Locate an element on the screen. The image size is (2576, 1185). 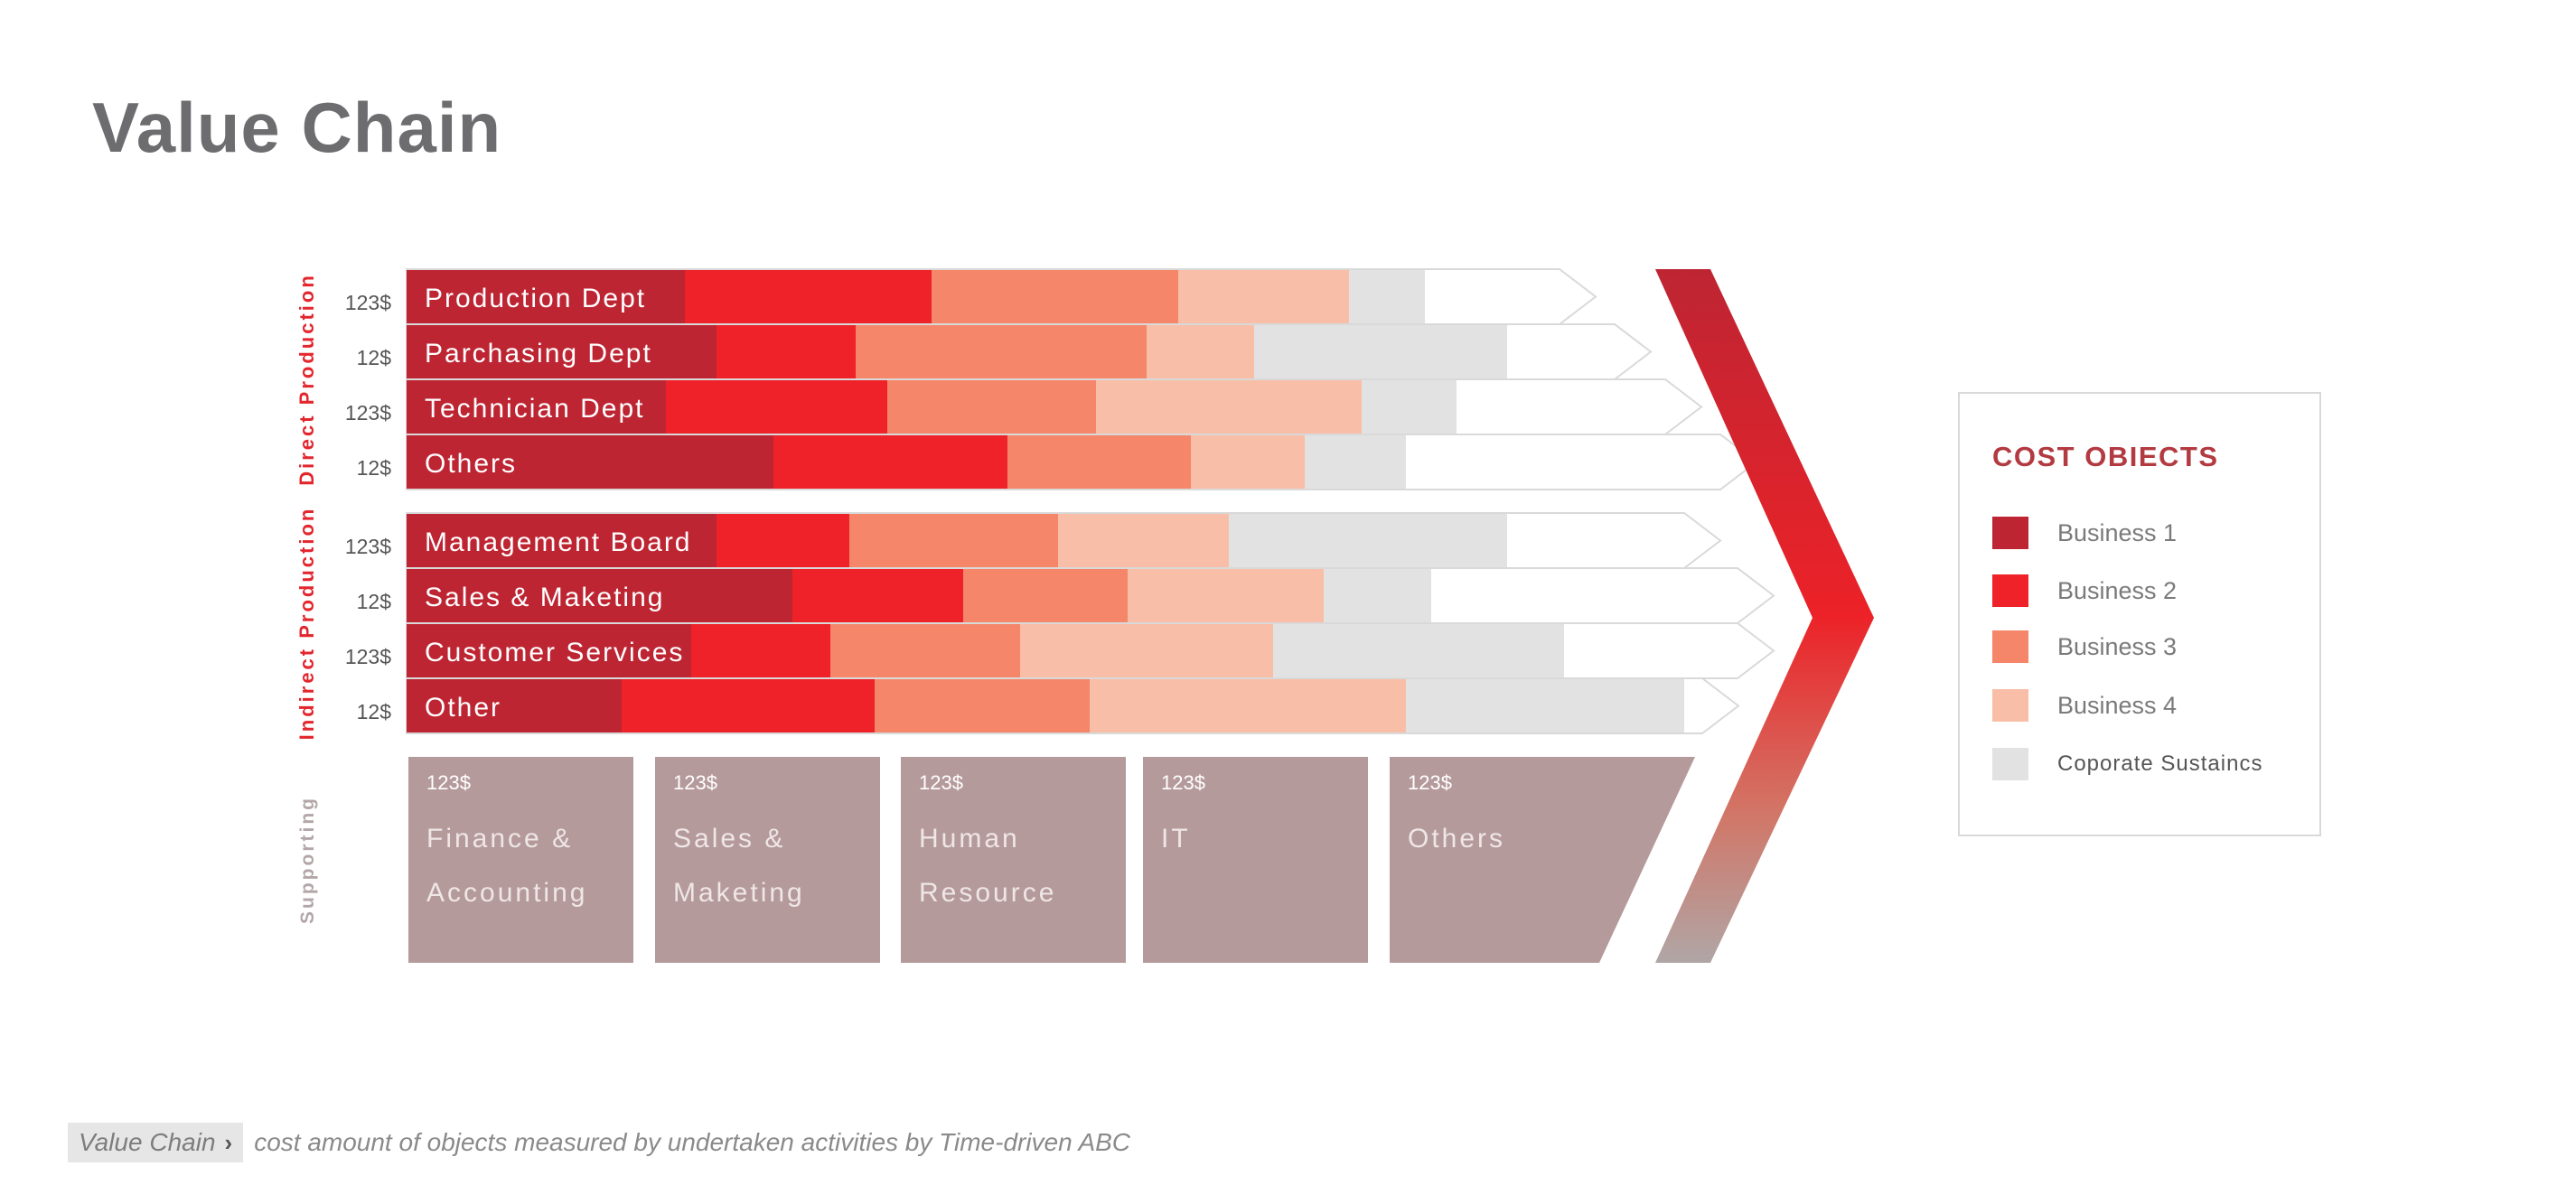
bar-row: Parchasing Dept 12$ is located at coordinates (1005, 351).